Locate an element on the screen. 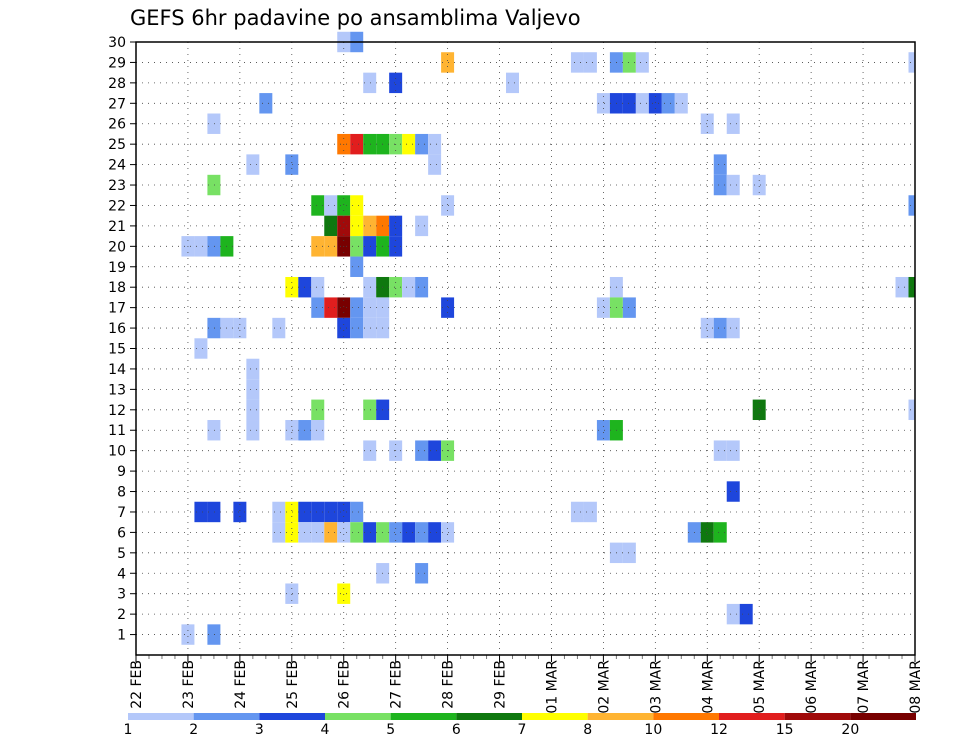 This screenshot has height=742, width=960. x-tick-label: 23 FEB is located at coordinates (189, 684).